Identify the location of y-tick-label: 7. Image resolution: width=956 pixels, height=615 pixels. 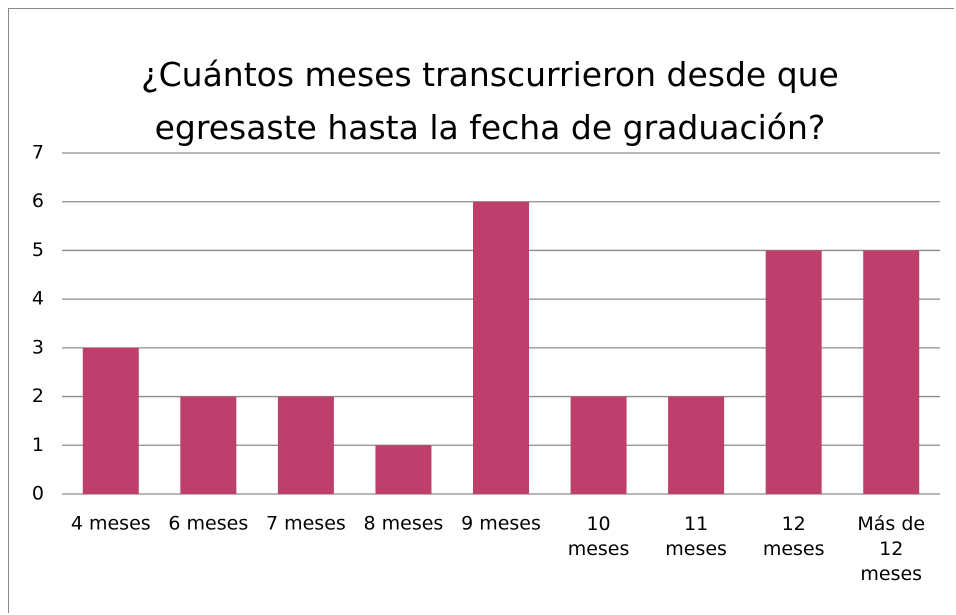
(38, 153).